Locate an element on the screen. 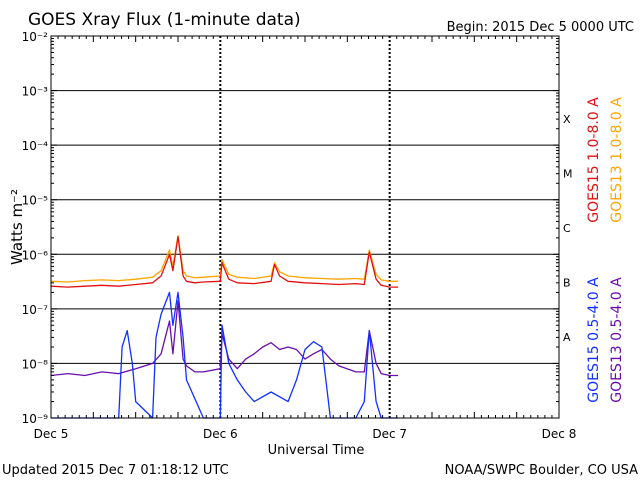  y-tick-label: 10⁻⁹ is located at coordinates (35, 419).